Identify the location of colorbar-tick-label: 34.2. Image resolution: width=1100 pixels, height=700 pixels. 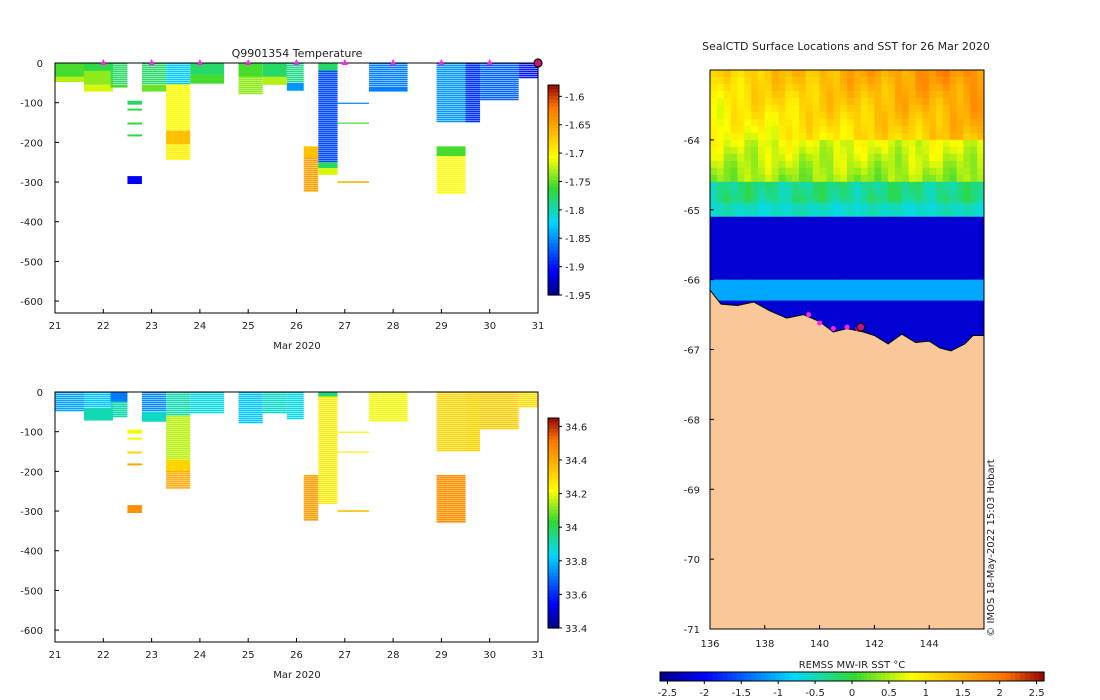
(576, 495).